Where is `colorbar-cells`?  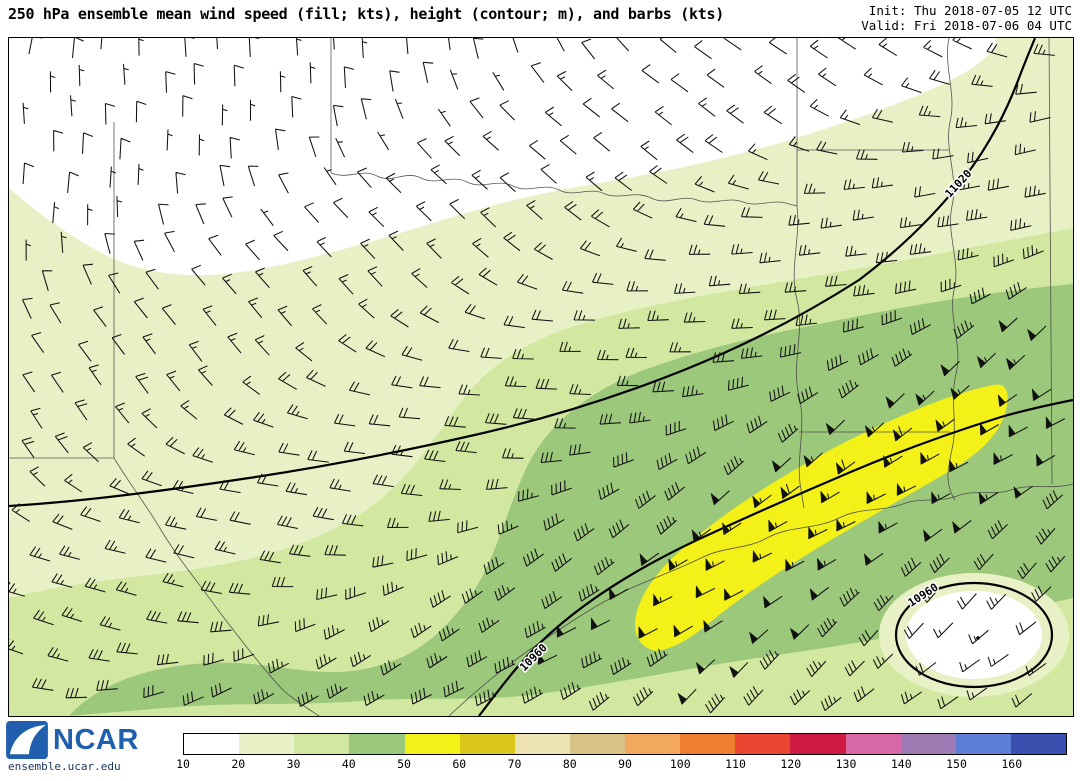
colorbar-cells is located at coordinates (625, 744).